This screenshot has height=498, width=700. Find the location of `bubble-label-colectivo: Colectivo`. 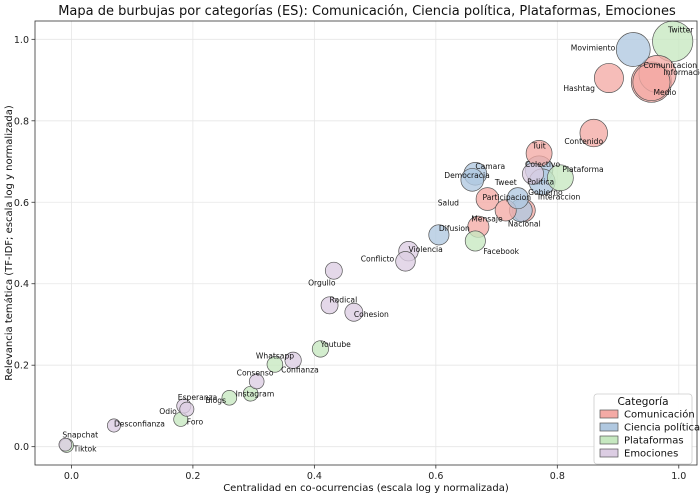

bubble-label-colectivo: Colectivo is located at coordinates (542, 164).